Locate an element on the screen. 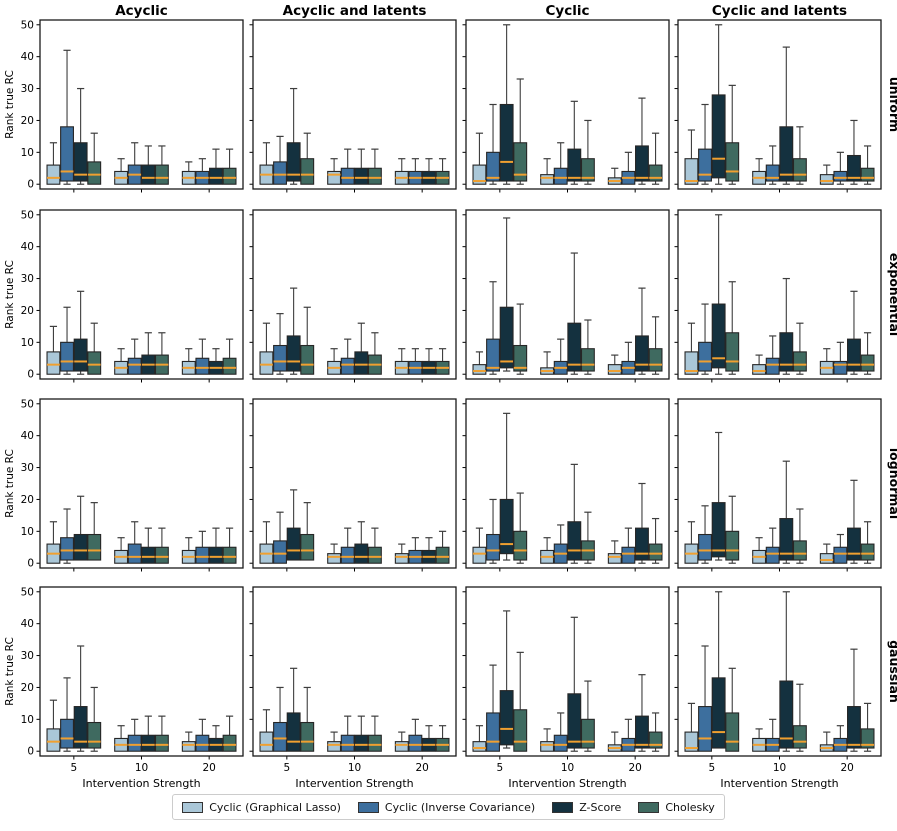  subplot-lognormal-acyclic-and-latents is located at coordinates (353, 485).